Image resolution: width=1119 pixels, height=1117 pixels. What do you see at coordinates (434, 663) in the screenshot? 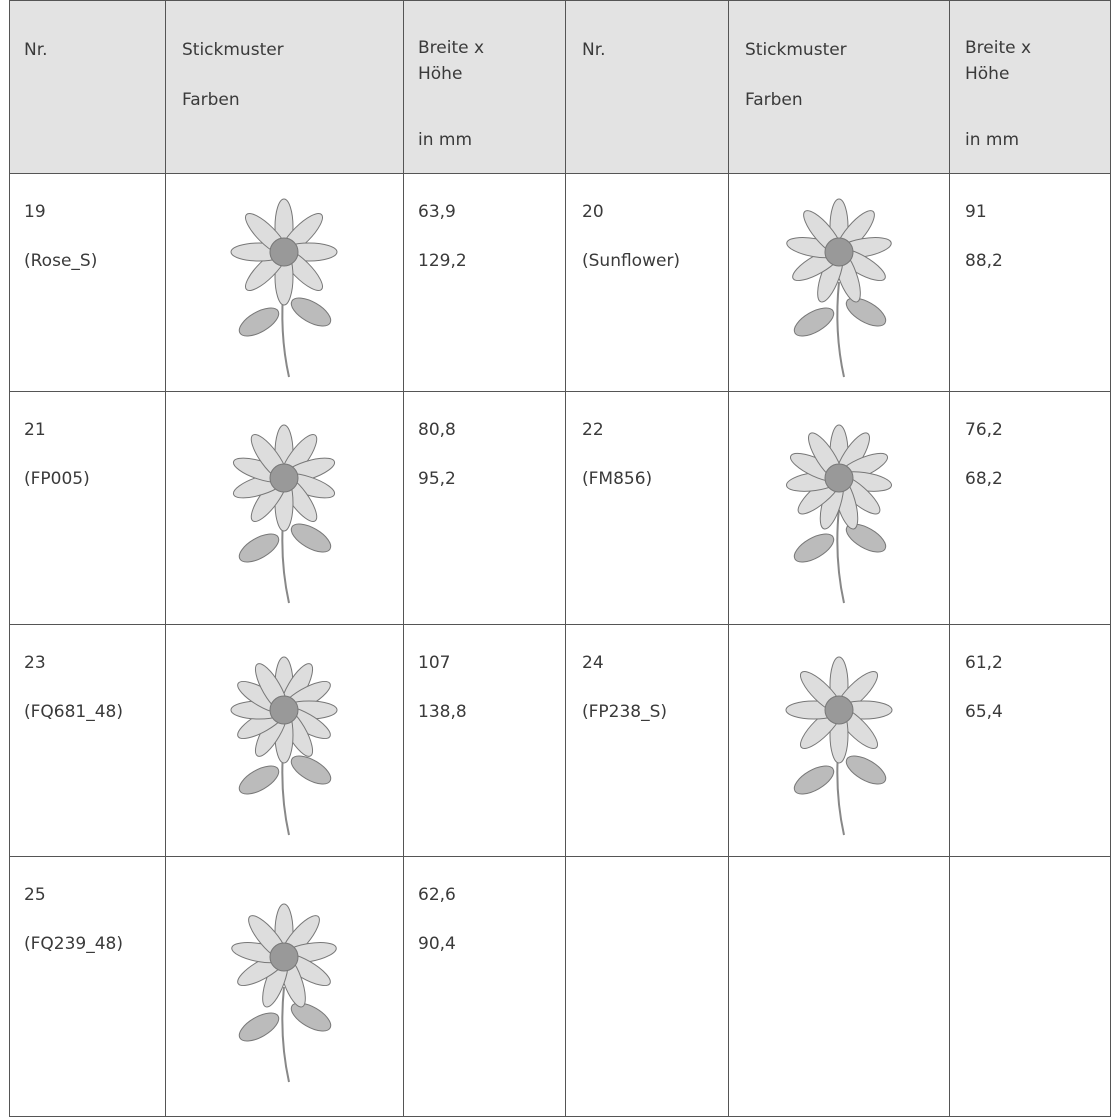
I see `pattern-width: 107` at bounding box center [434, 663].